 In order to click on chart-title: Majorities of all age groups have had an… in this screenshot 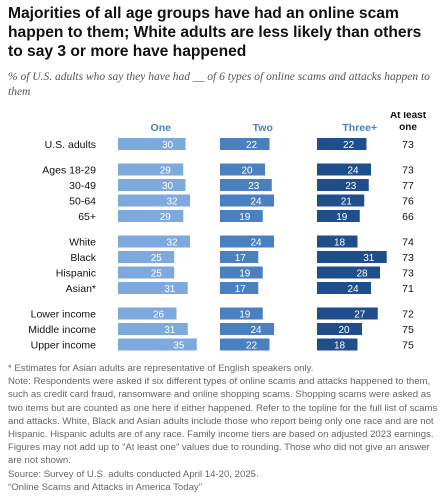, I will do `click(215, 32)`.